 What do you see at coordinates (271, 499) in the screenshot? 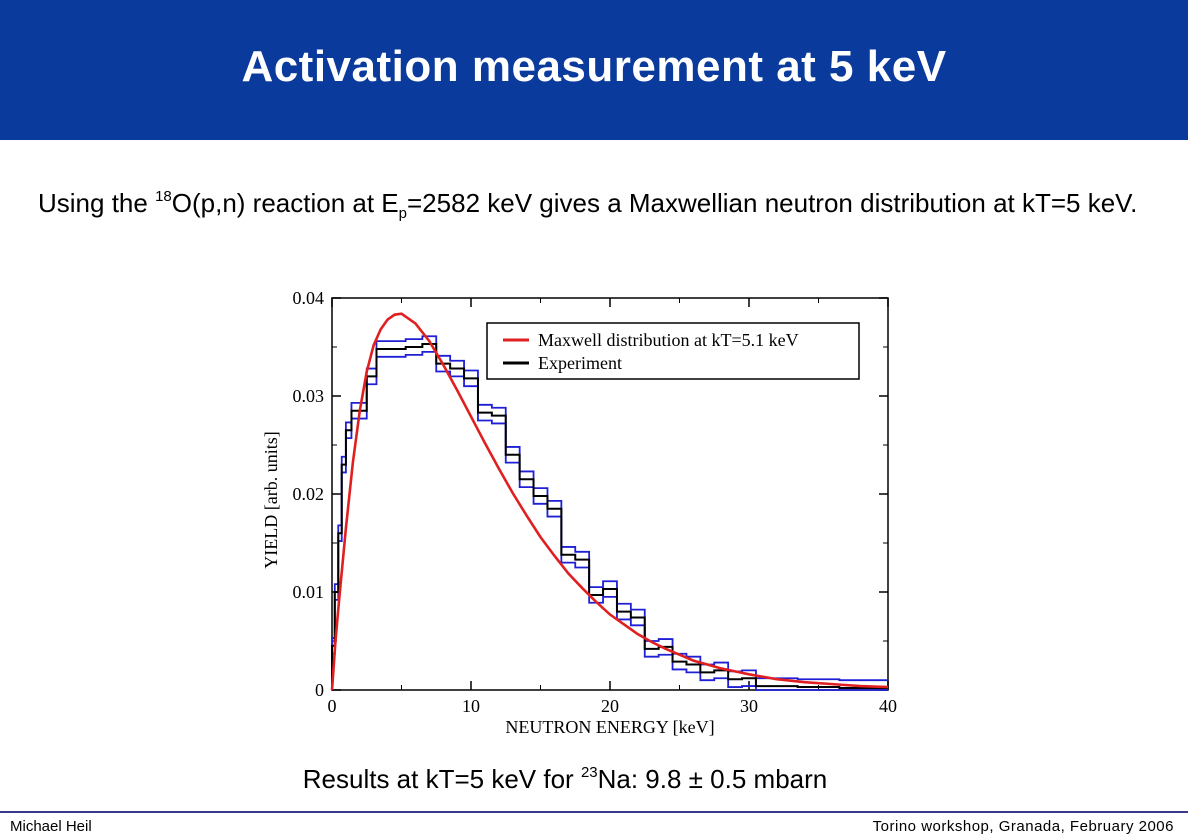
I see `y-axis-label: YIELD [arb. units]` at bounding box center [271, 499].